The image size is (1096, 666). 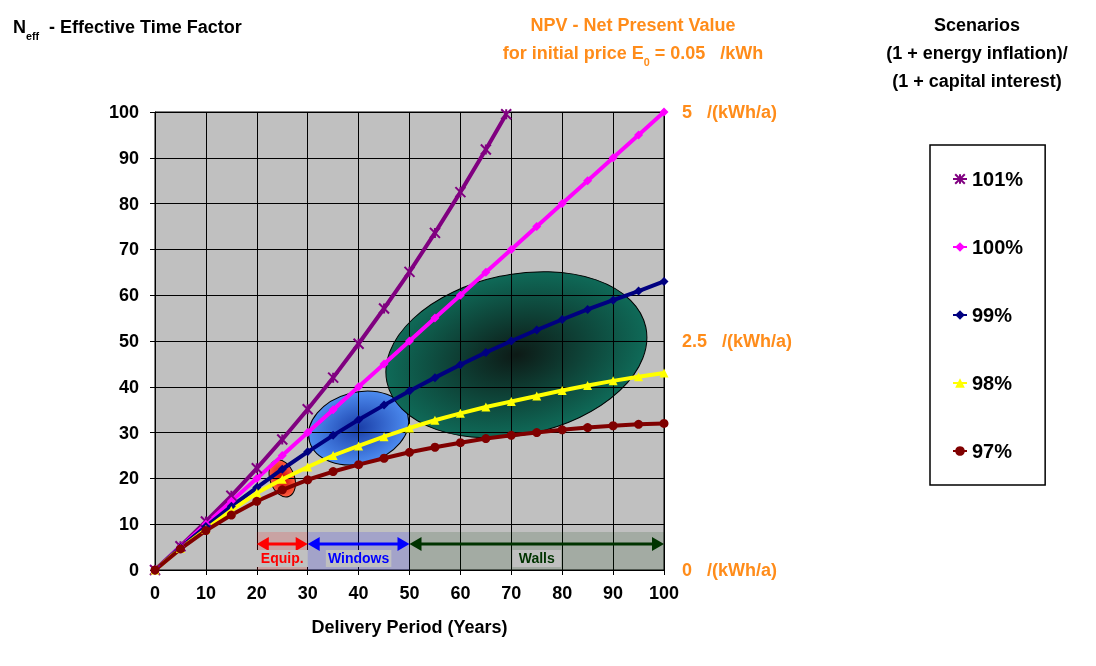 What do you see at coordinates (664, 593) in the screenshot?
I see `x-tick-label: 100` at bounding box center [664, 593].